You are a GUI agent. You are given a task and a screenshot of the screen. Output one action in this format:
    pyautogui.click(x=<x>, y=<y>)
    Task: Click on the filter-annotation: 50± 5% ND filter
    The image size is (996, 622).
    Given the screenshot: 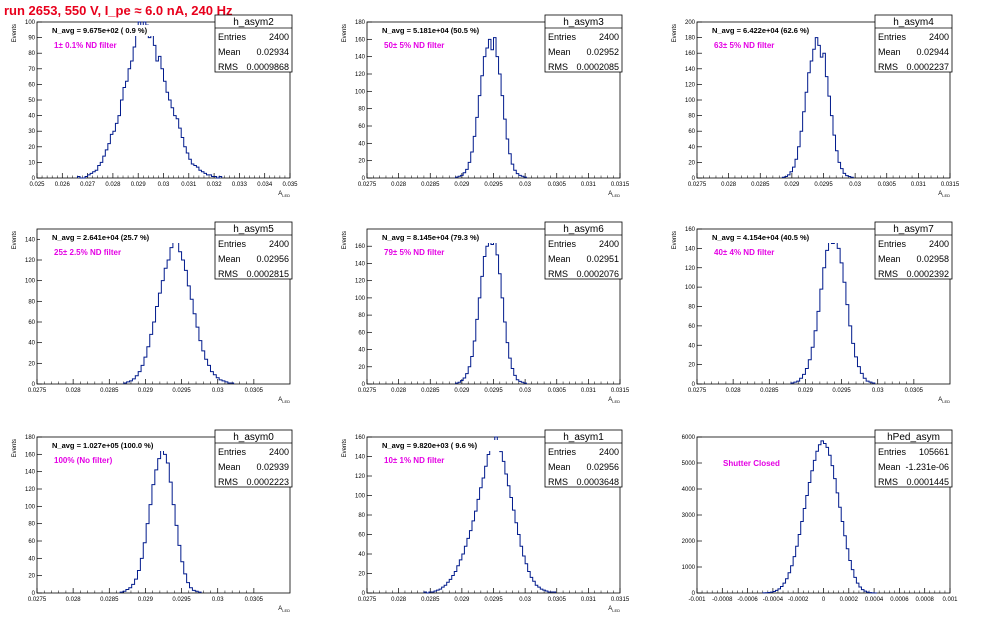 What is the action you would take?
    pyautogui.click(x=414, y=45)
    